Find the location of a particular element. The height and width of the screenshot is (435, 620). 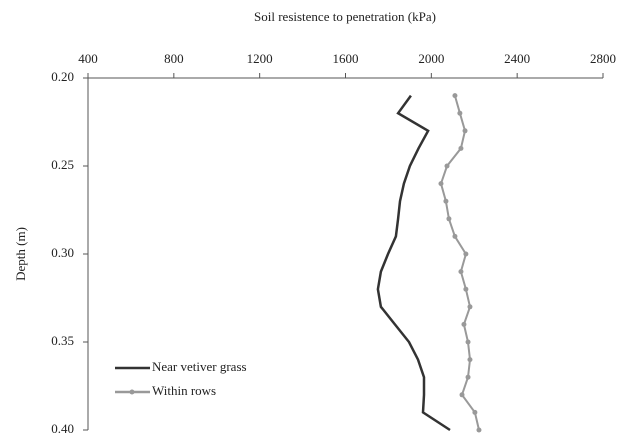

x-tick-label: 400 is located at coordinates (88, 58).